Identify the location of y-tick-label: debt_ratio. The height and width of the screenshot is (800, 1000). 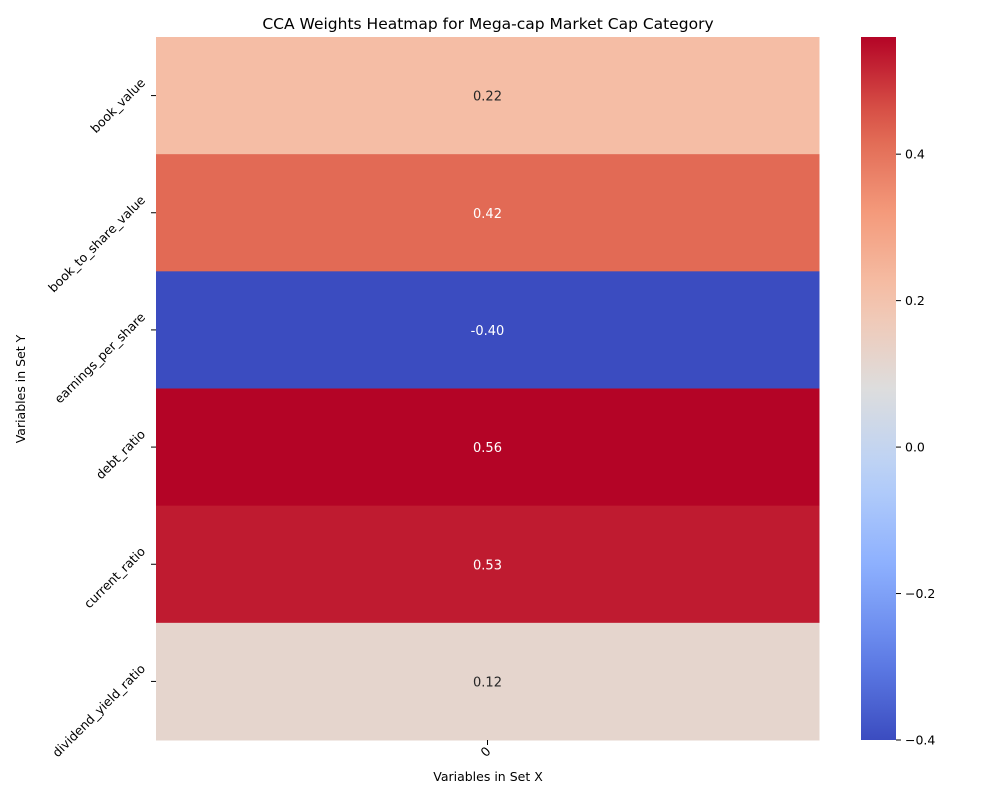
(121, 455).